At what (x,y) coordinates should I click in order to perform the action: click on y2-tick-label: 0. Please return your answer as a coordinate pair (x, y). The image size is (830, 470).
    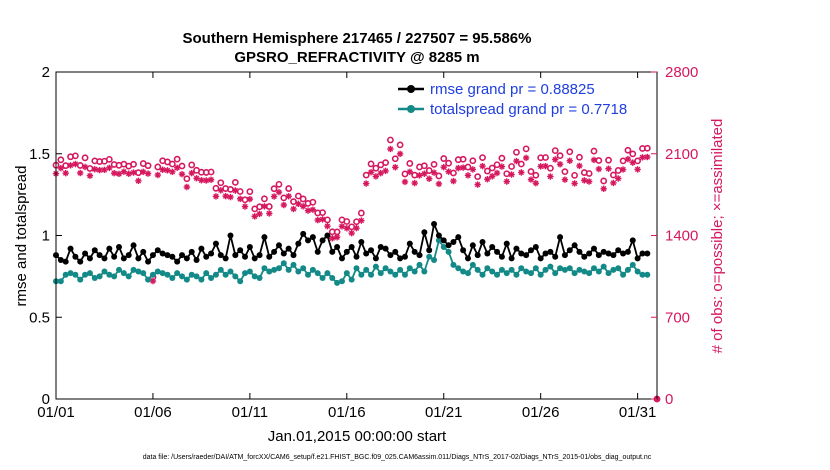
    Looking at the image, I should click on (669, 399).